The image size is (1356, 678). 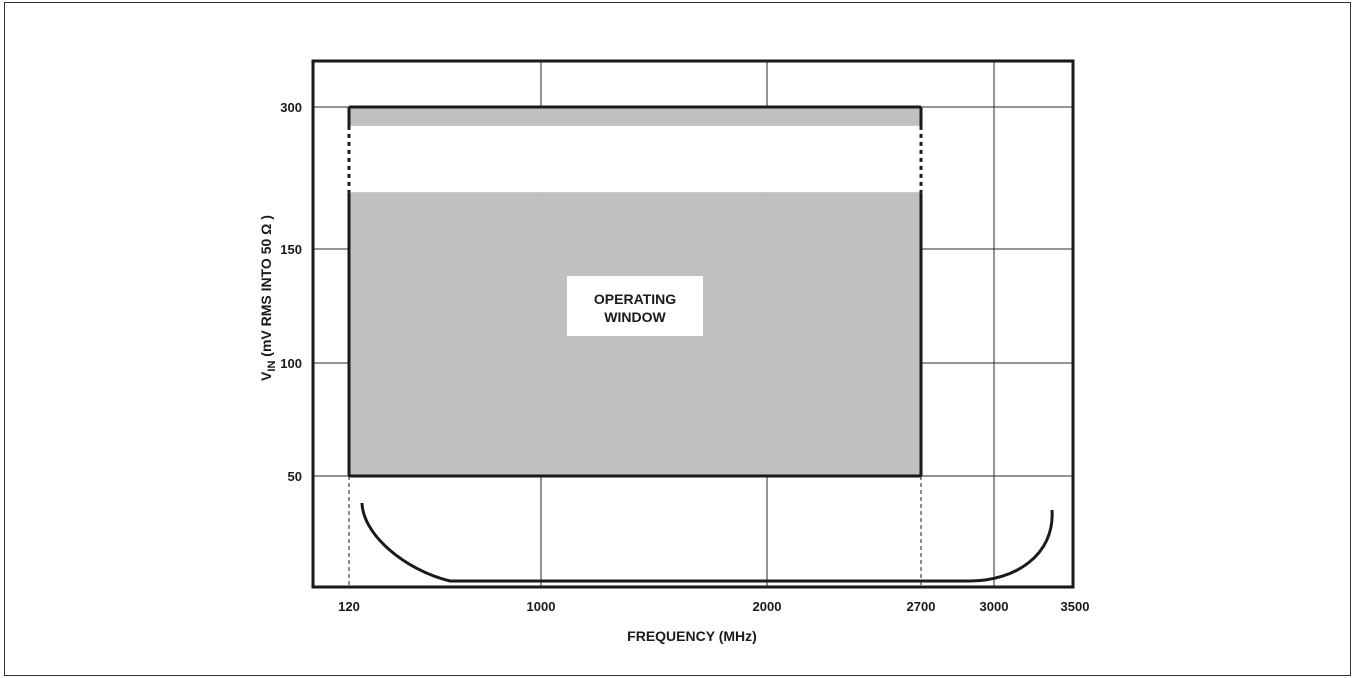 What do you see at coordinates (291, 363) in the screenshot?
I see `y-tick-label-100: 100` at bounding box center [291, 363].